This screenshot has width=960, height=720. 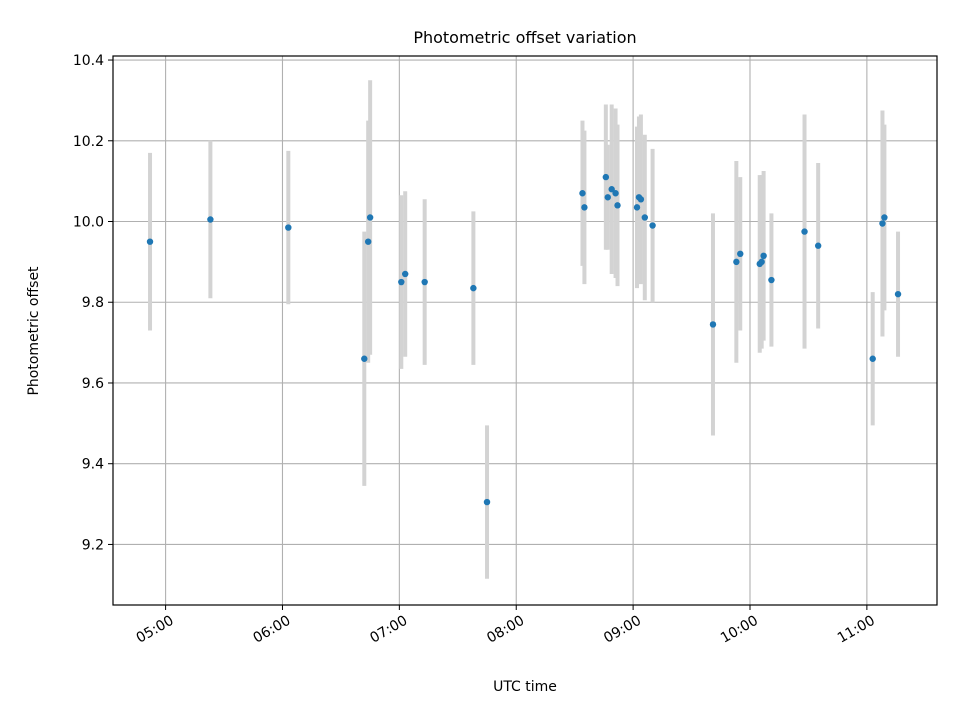 What do you see at coordinates (525, 687) in the screenshot?
I see `x-axis-label: UTC time` at bounding box center [525, 687].